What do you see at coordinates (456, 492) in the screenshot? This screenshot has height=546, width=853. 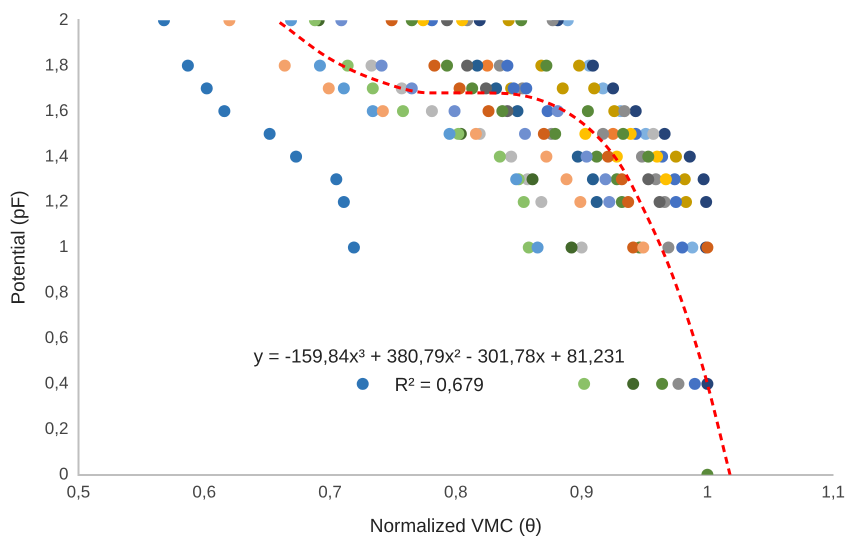 I see `x-tick-label: 0,8` at bounding box center [456, 492].